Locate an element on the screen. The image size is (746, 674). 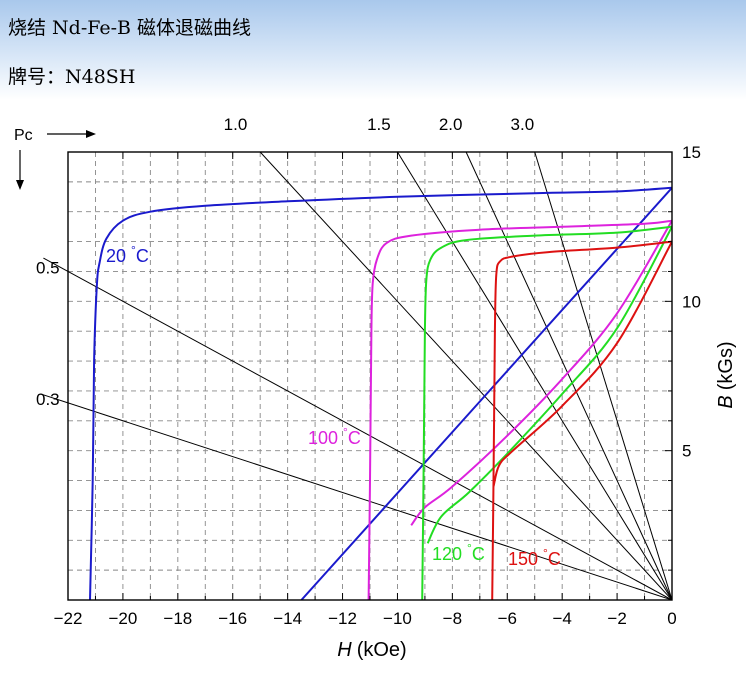
load-line-label: 1.5 is located at coordinates (379, 124).